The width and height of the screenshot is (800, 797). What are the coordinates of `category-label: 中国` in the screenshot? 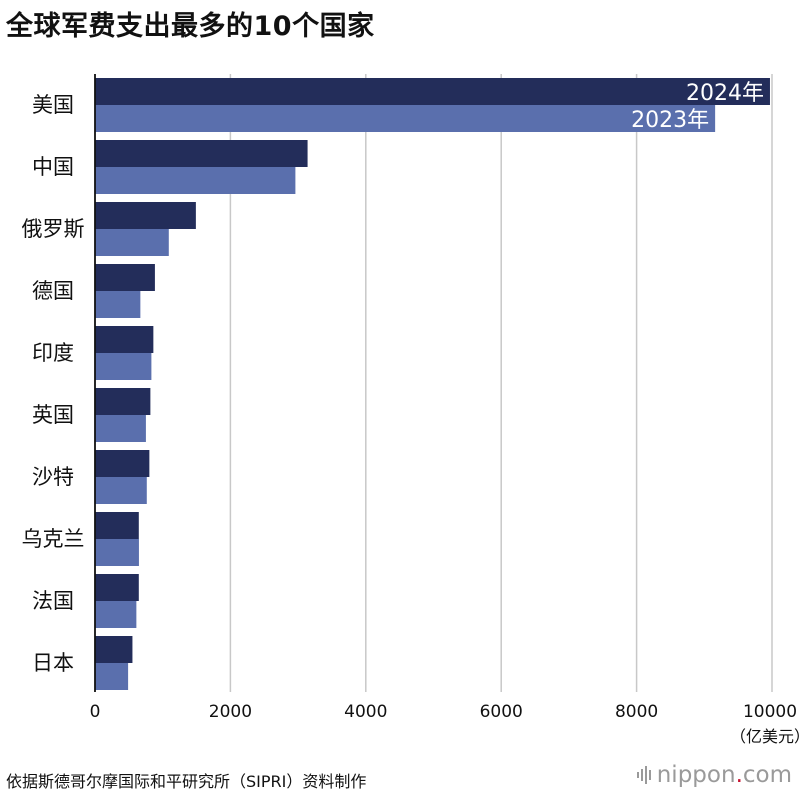 It's located at (53, 167).